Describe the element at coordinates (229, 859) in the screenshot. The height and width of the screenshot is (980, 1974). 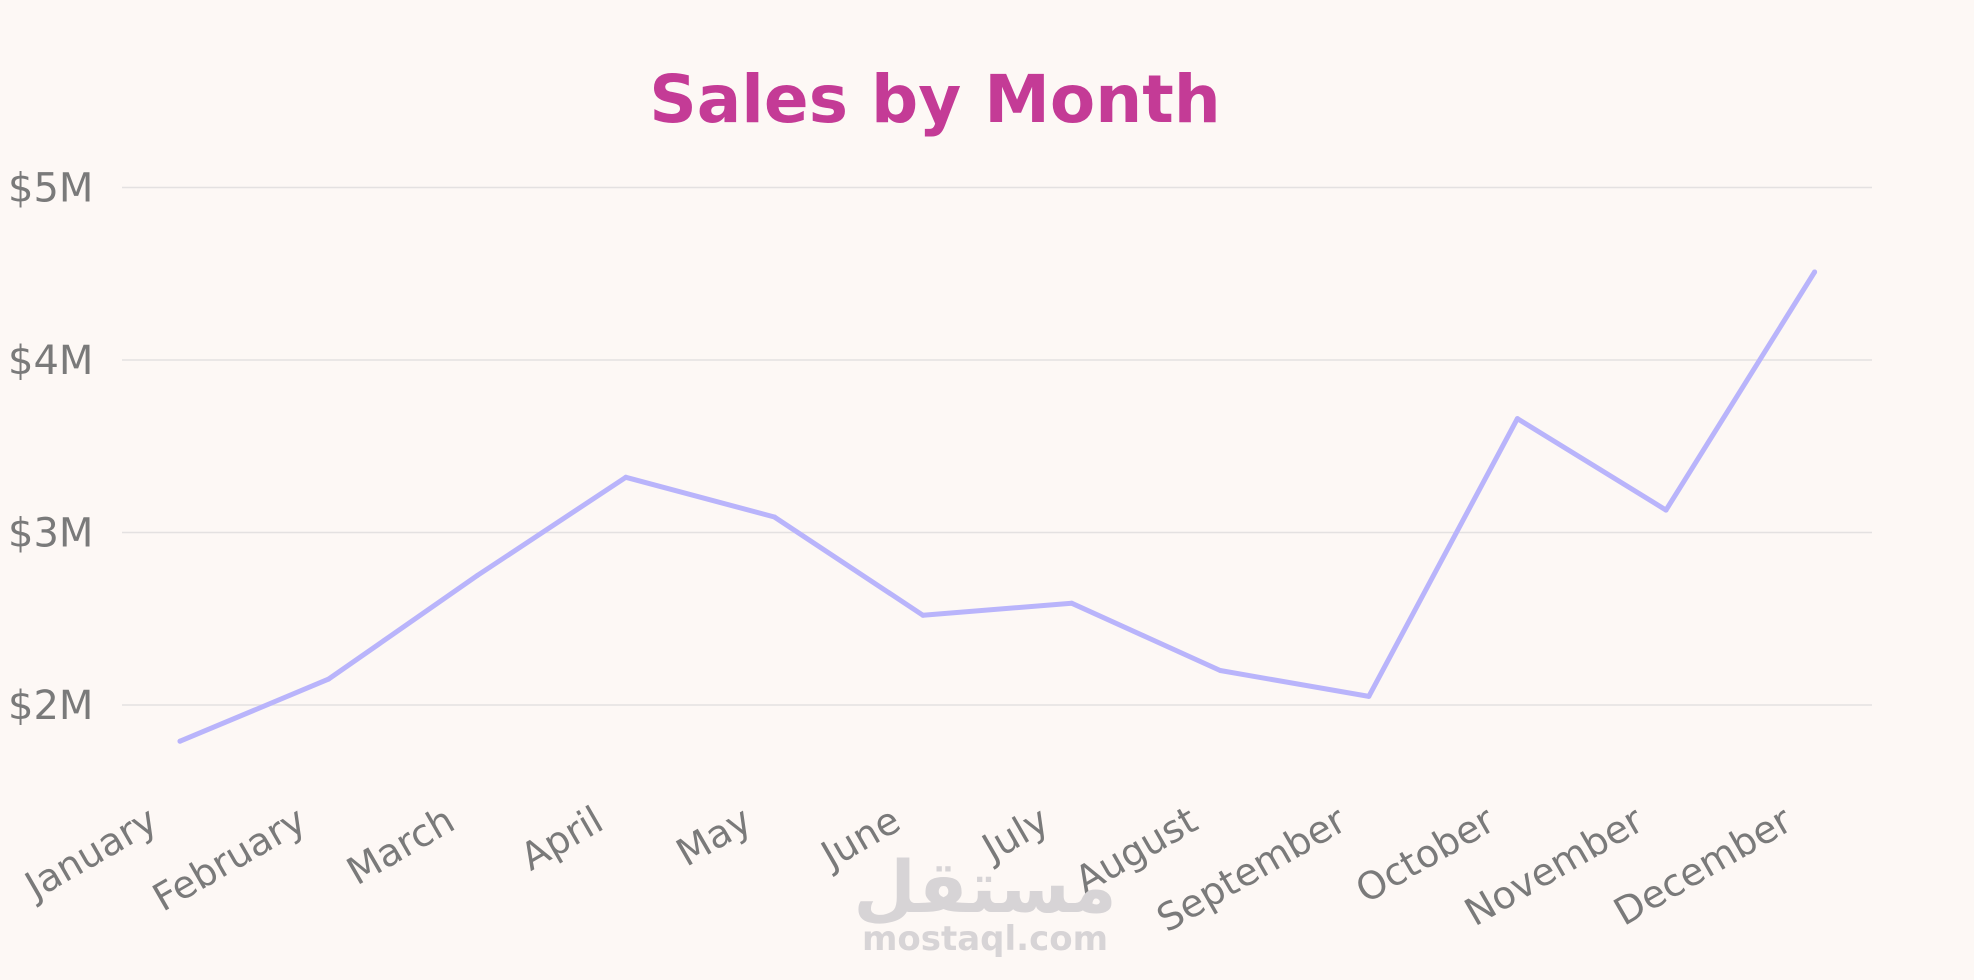
I see `x-tick-label: February` at that location.